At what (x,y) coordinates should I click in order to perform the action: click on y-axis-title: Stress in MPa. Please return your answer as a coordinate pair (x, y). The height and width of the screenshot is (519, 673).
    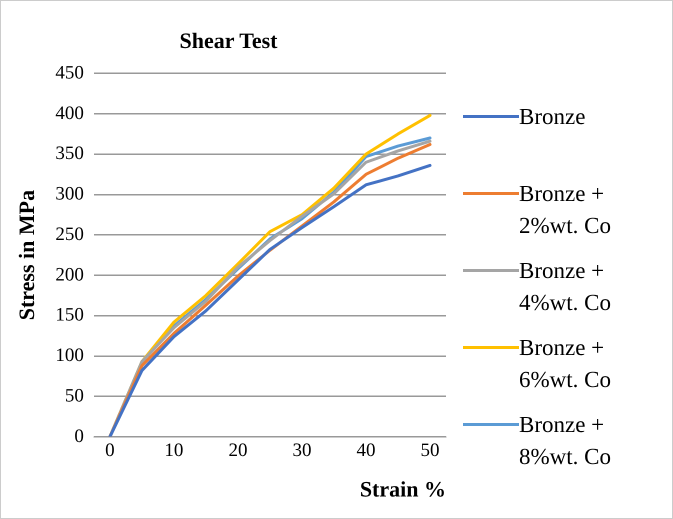
    Looking at the image, I should click on (26, 255).